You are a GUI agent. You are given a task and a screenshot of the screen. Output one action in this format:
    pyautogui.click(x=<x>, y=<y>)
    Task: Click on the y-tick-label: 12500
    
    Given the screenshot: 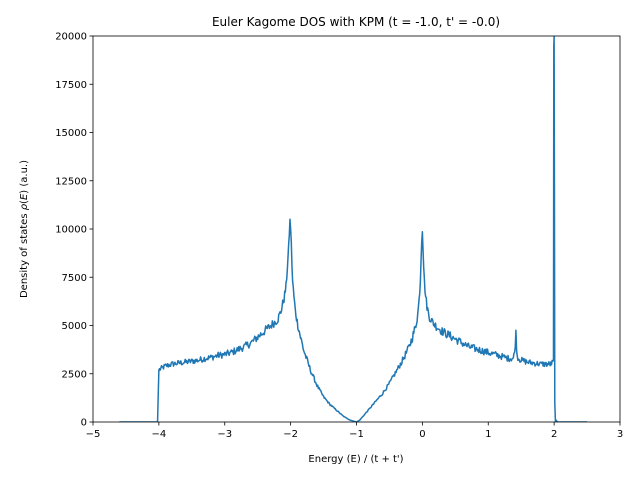 What is the action you would take?
    pyautogui.click(x=71, y=181)
    